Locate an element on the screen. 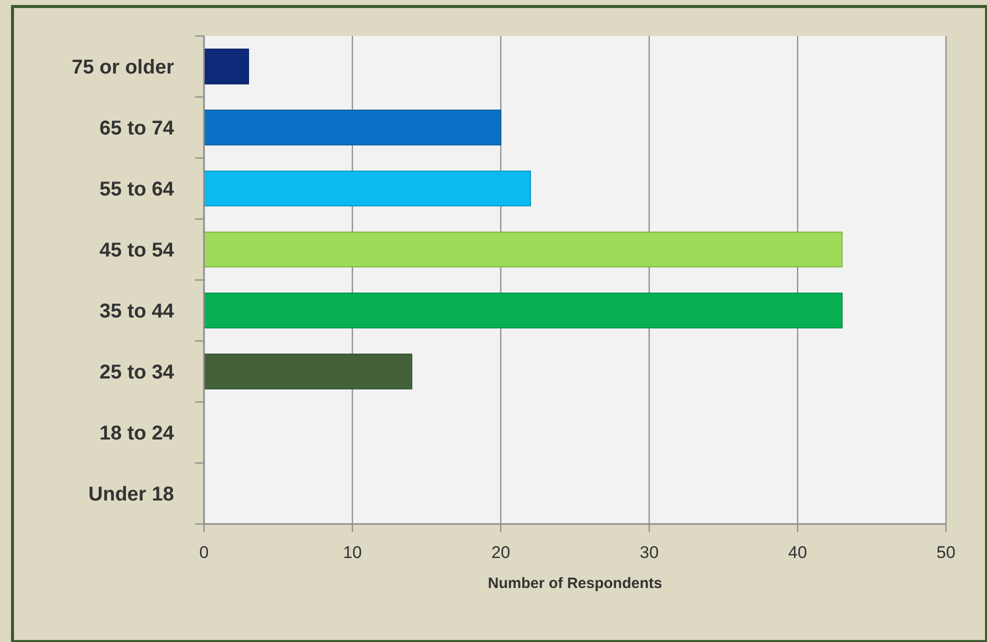 Image resolution: width=987 pixels, height=642 pixels. x-tick-label: 50 is located at coordinates (946, 552).